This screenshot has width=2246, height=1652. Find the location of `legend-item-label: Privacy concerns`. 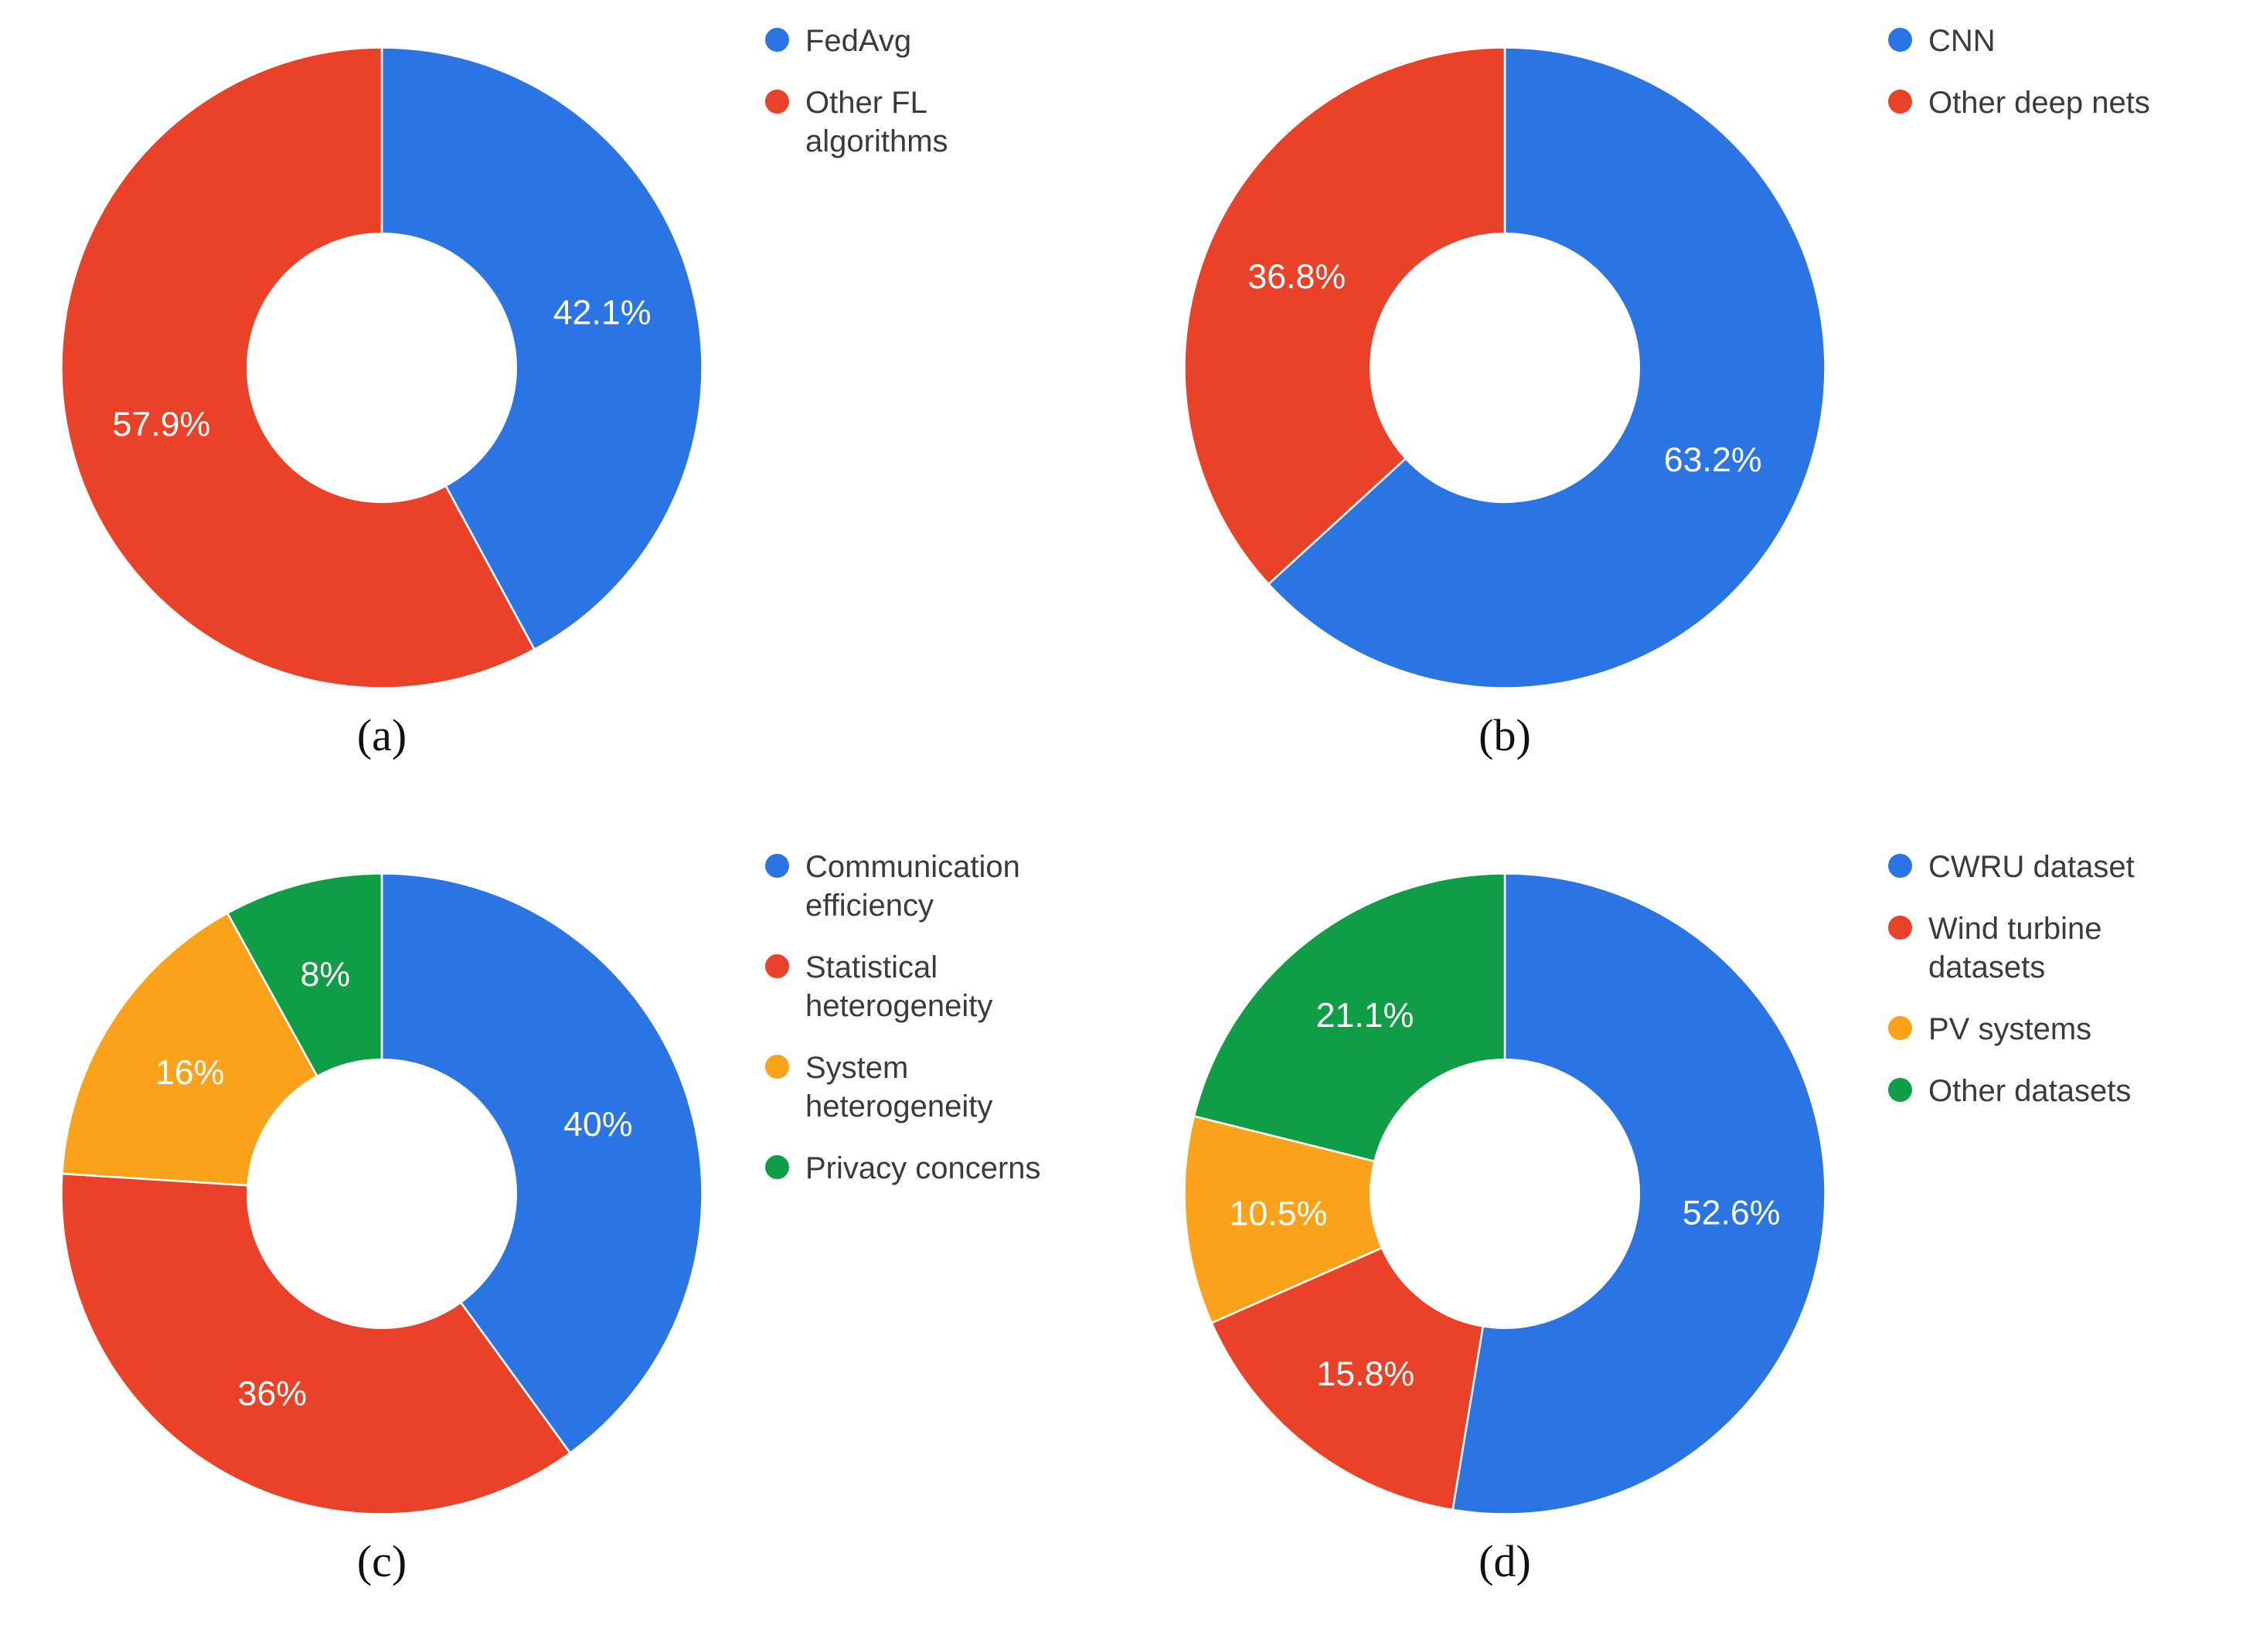

legend-item-label: Privacy concerns is located at coordinates (923, 1168).